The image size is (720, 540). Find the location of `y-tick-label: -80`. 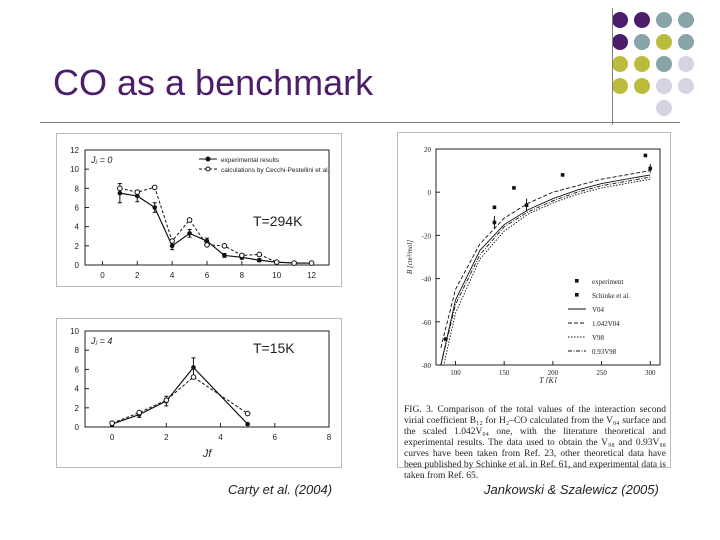

y-tick-label: -80 is located at coordinates (427, 366).